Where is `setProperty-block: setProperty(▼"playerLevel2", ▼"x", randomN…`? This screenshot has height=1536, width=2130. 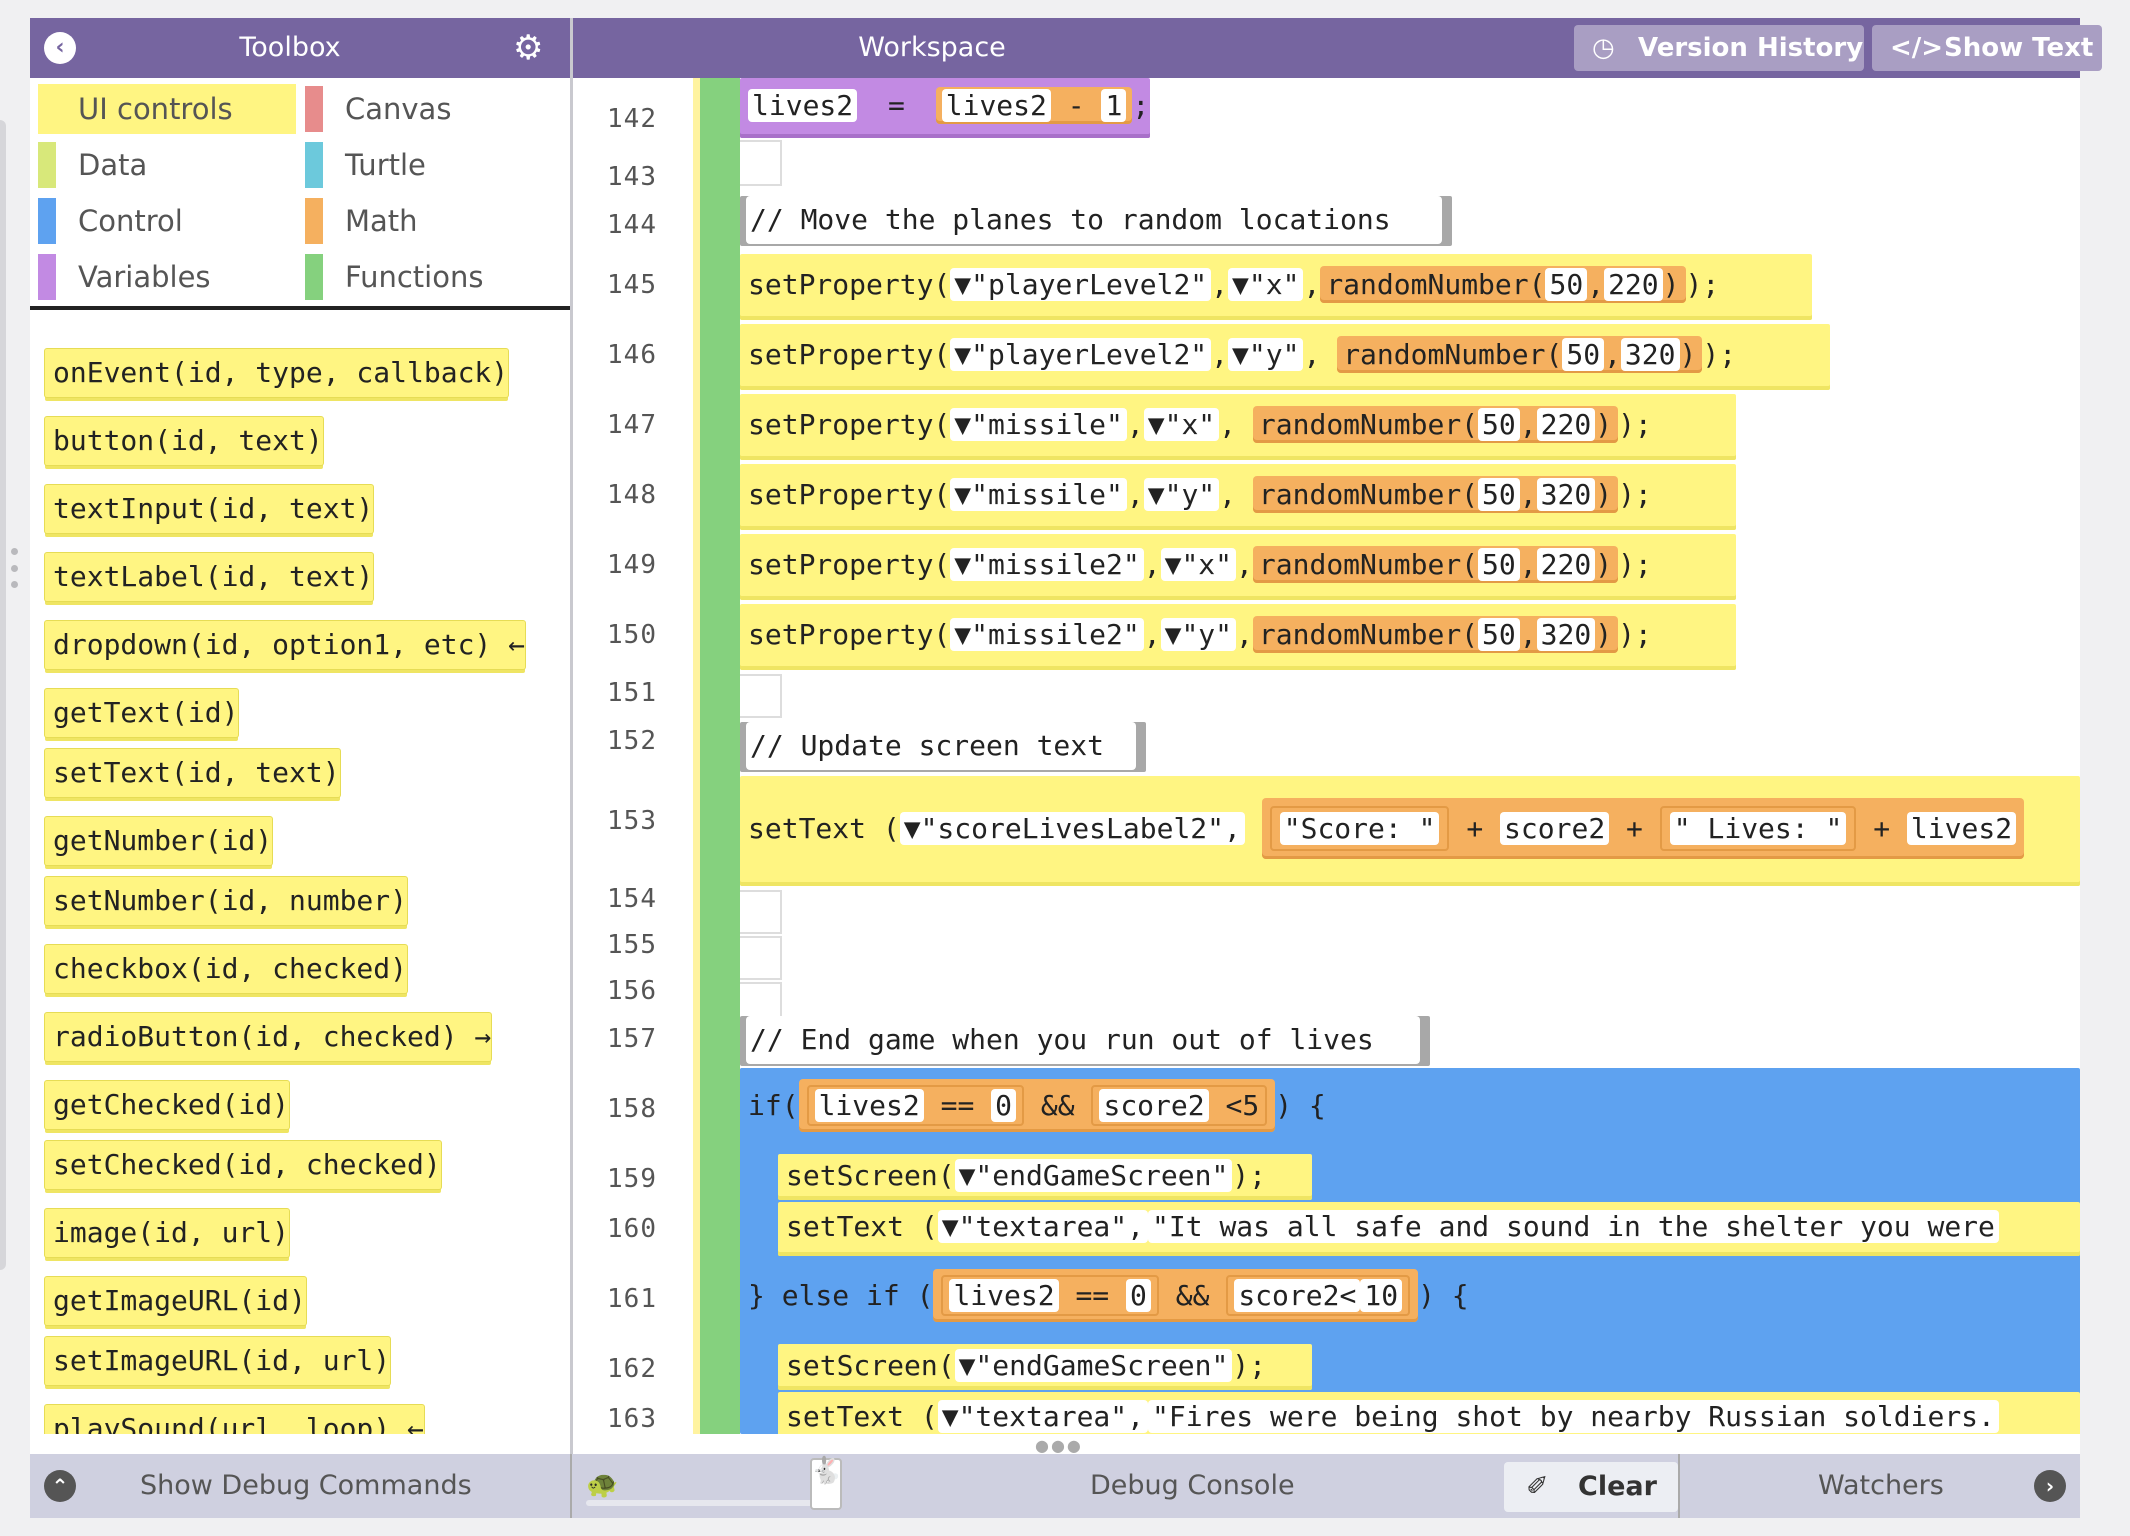
setProperty-block: setProperty(▼"playerLevel2", ▼"x", randomN… is located at coordinates (1276, 287).